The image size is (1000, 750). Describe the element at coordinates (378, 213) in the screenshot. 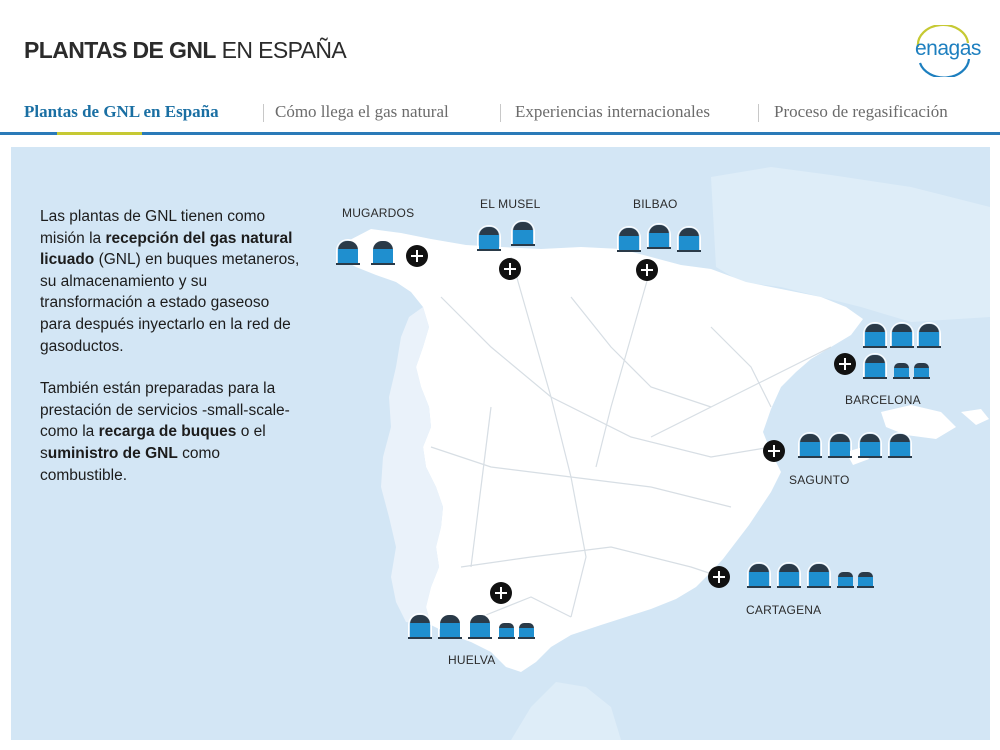

I see `plant-label-mugardos: MUGARDOS` at that location.